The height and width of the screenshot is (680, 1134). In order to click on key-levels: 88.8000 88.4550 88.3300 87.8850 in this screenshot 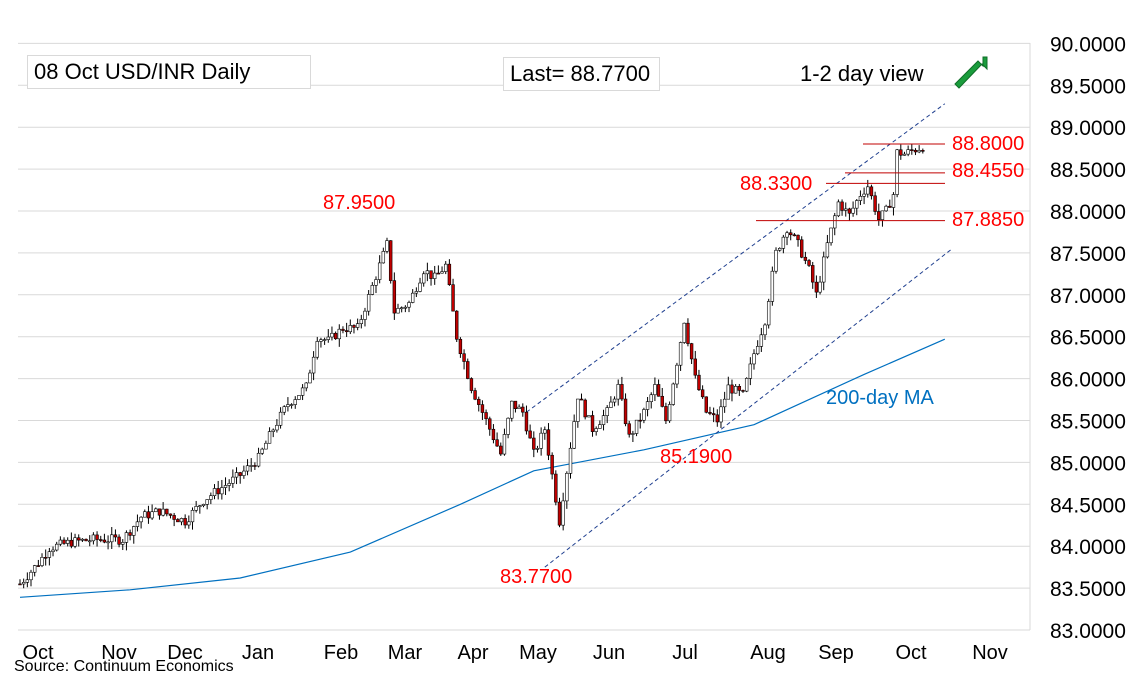, I will do `click(882, 182)`.